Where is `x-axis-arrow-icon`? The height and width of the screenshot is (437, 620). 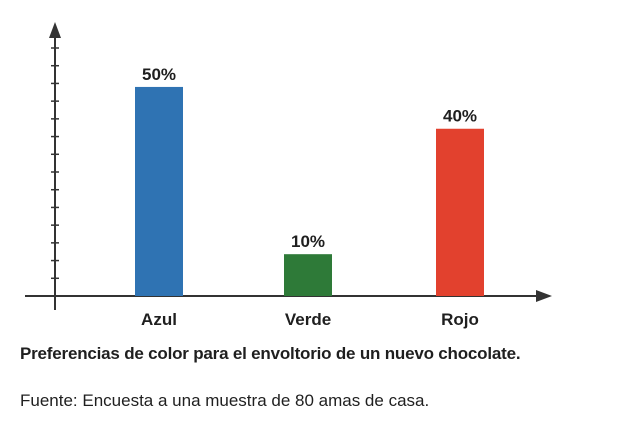 x-axis-arrow-icon is located at coordinates (544, 296).